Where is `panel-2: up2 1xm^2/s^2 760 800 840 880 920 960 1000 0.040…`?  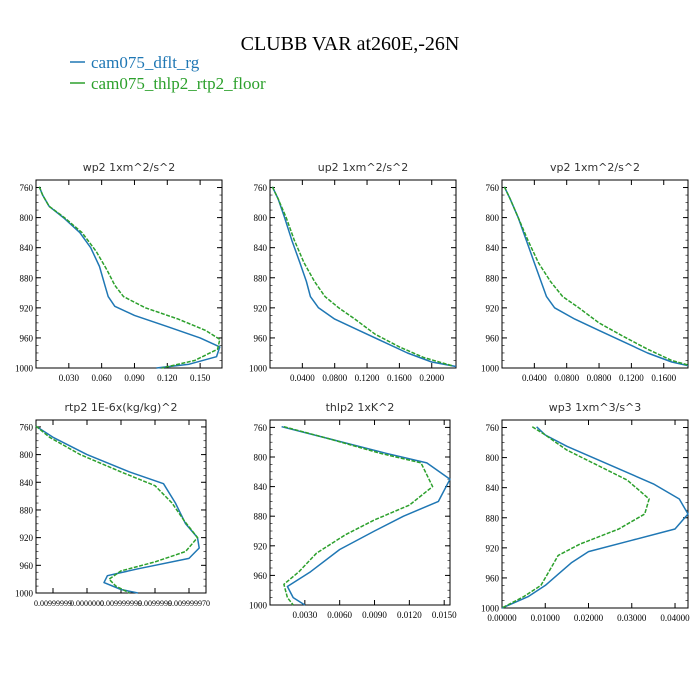
panel-2: up2 1xm^2/s^2 760 800 840 880 920 960 1000 0.040… is located at coordinates (353, 272).